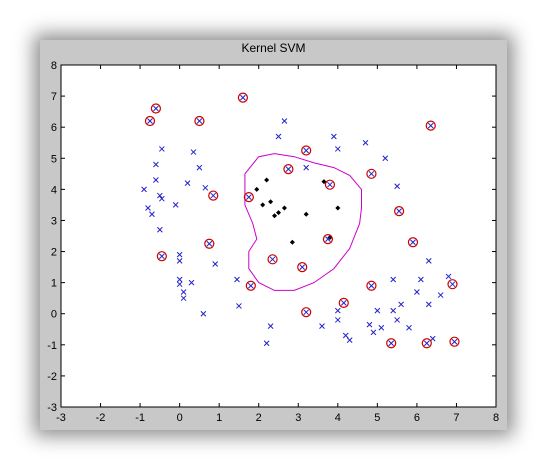  I want to click on x-tick-label: 5, so click(377, 418).